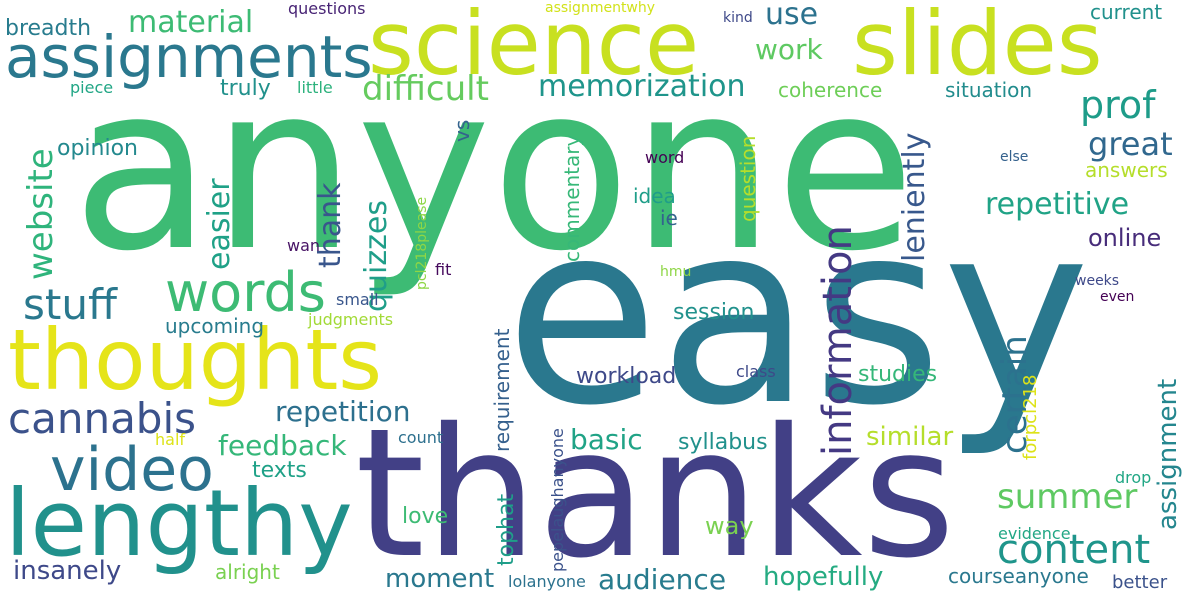 Image resolution: width=1200 pixels, height=600 pixels. What do you see at coordinates (191, 22) in the screenshot?
I see `word-material: material` at bounding box center [191, 22].